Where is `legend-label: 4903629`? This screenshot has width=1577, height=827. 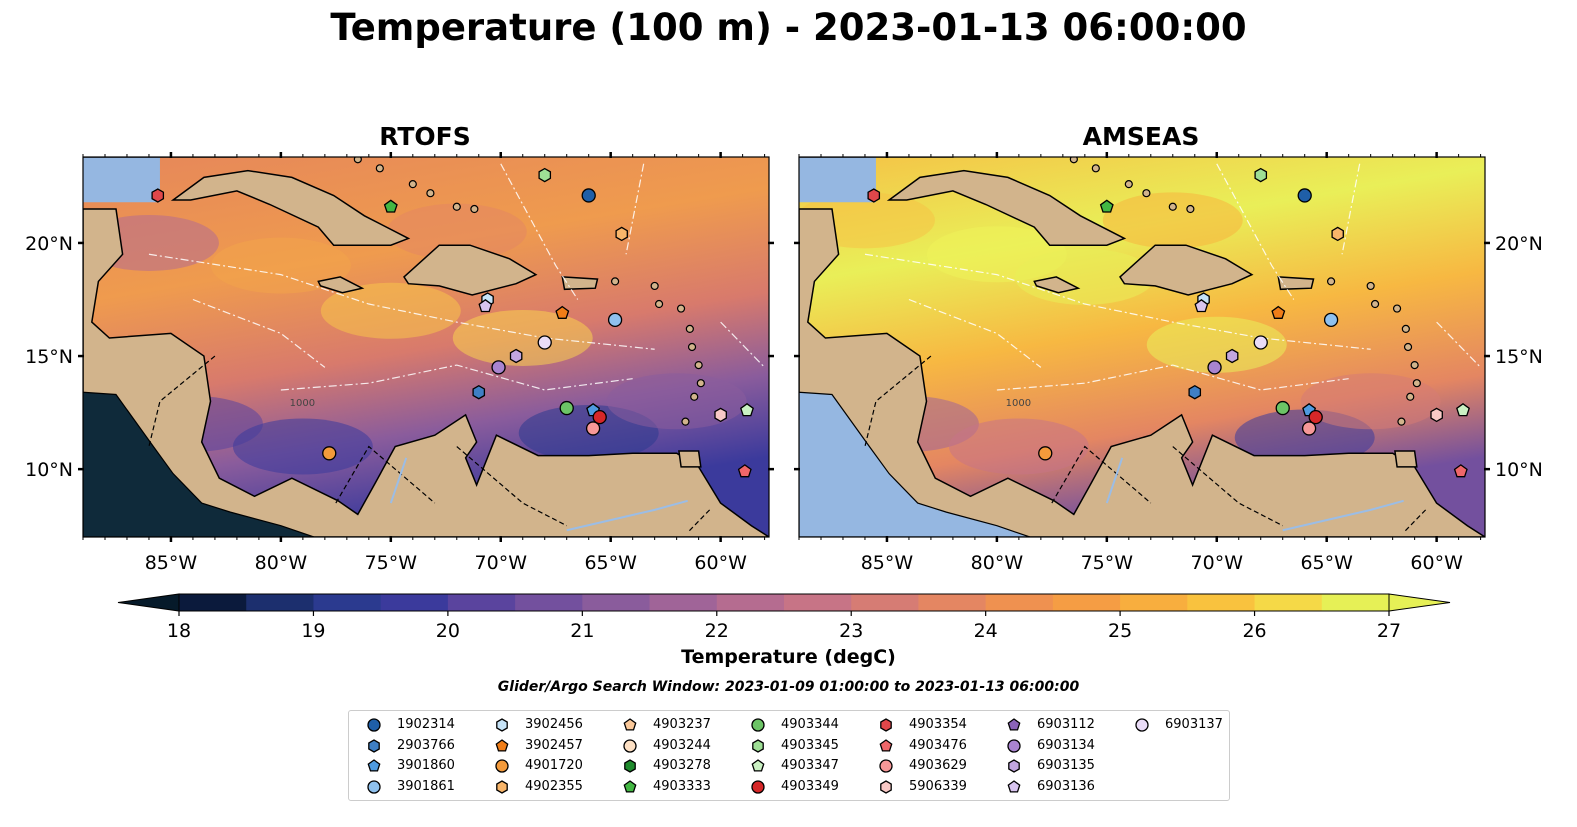 legend-label: 4903629 is located at coordinates (938, 765).